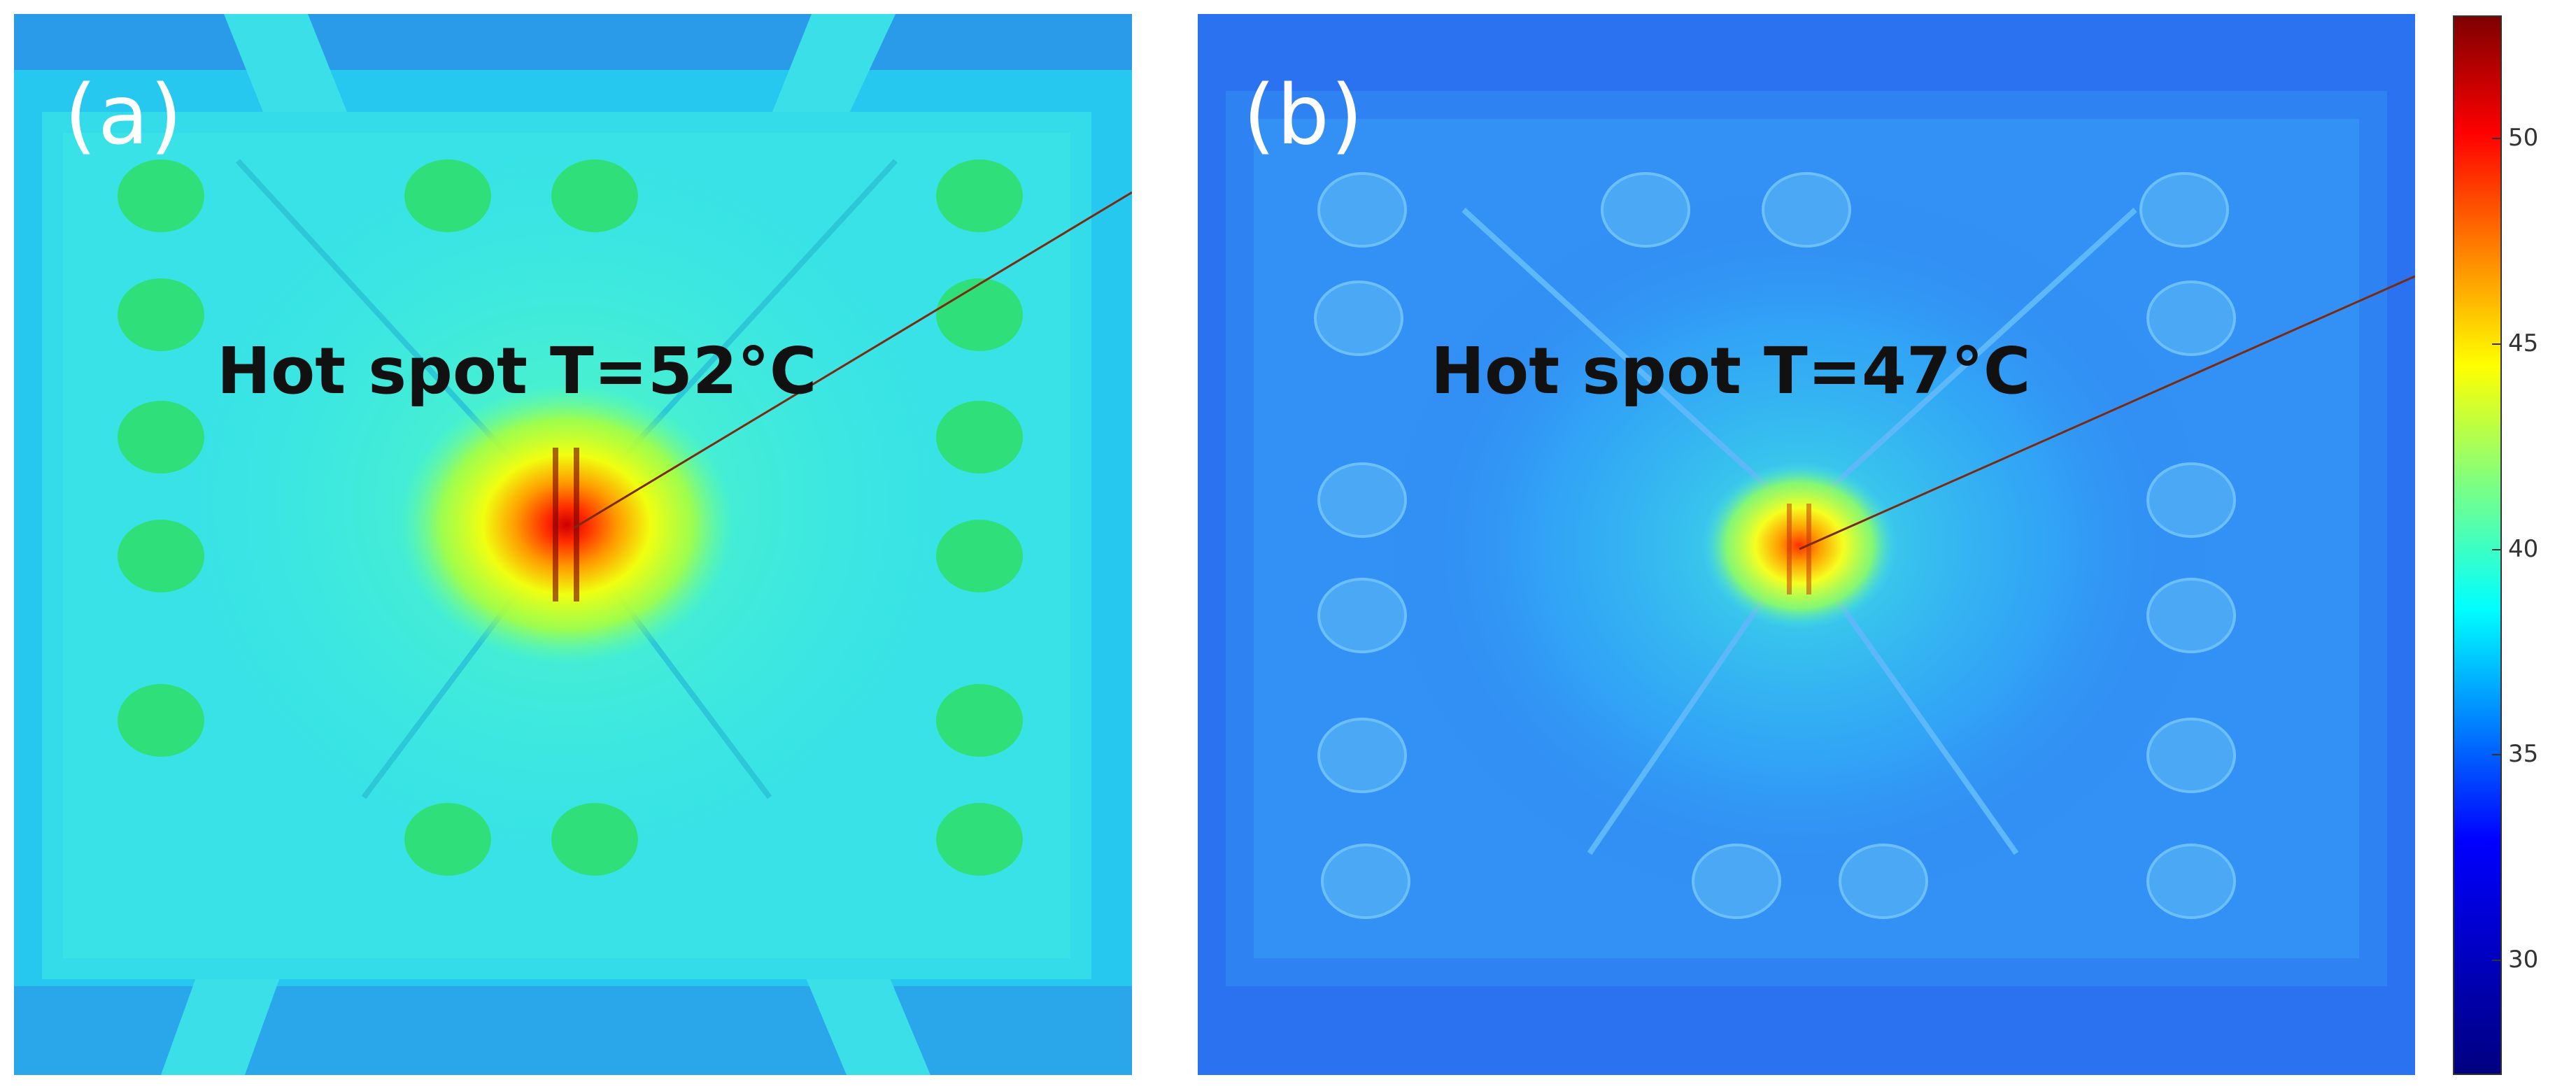  I want to click on panel-label-a: (a), so click(124, 114).